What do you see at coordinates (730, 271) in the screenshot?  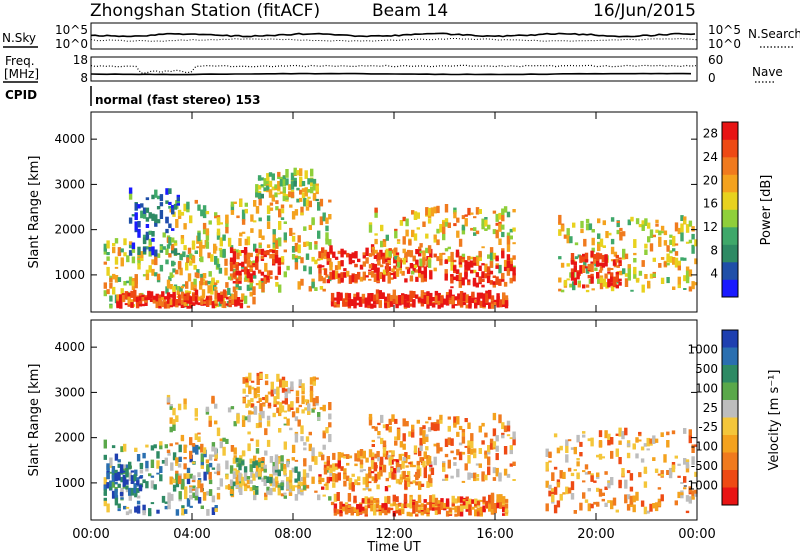 I see `colorbar-segment` at bounding box center [730, 271].